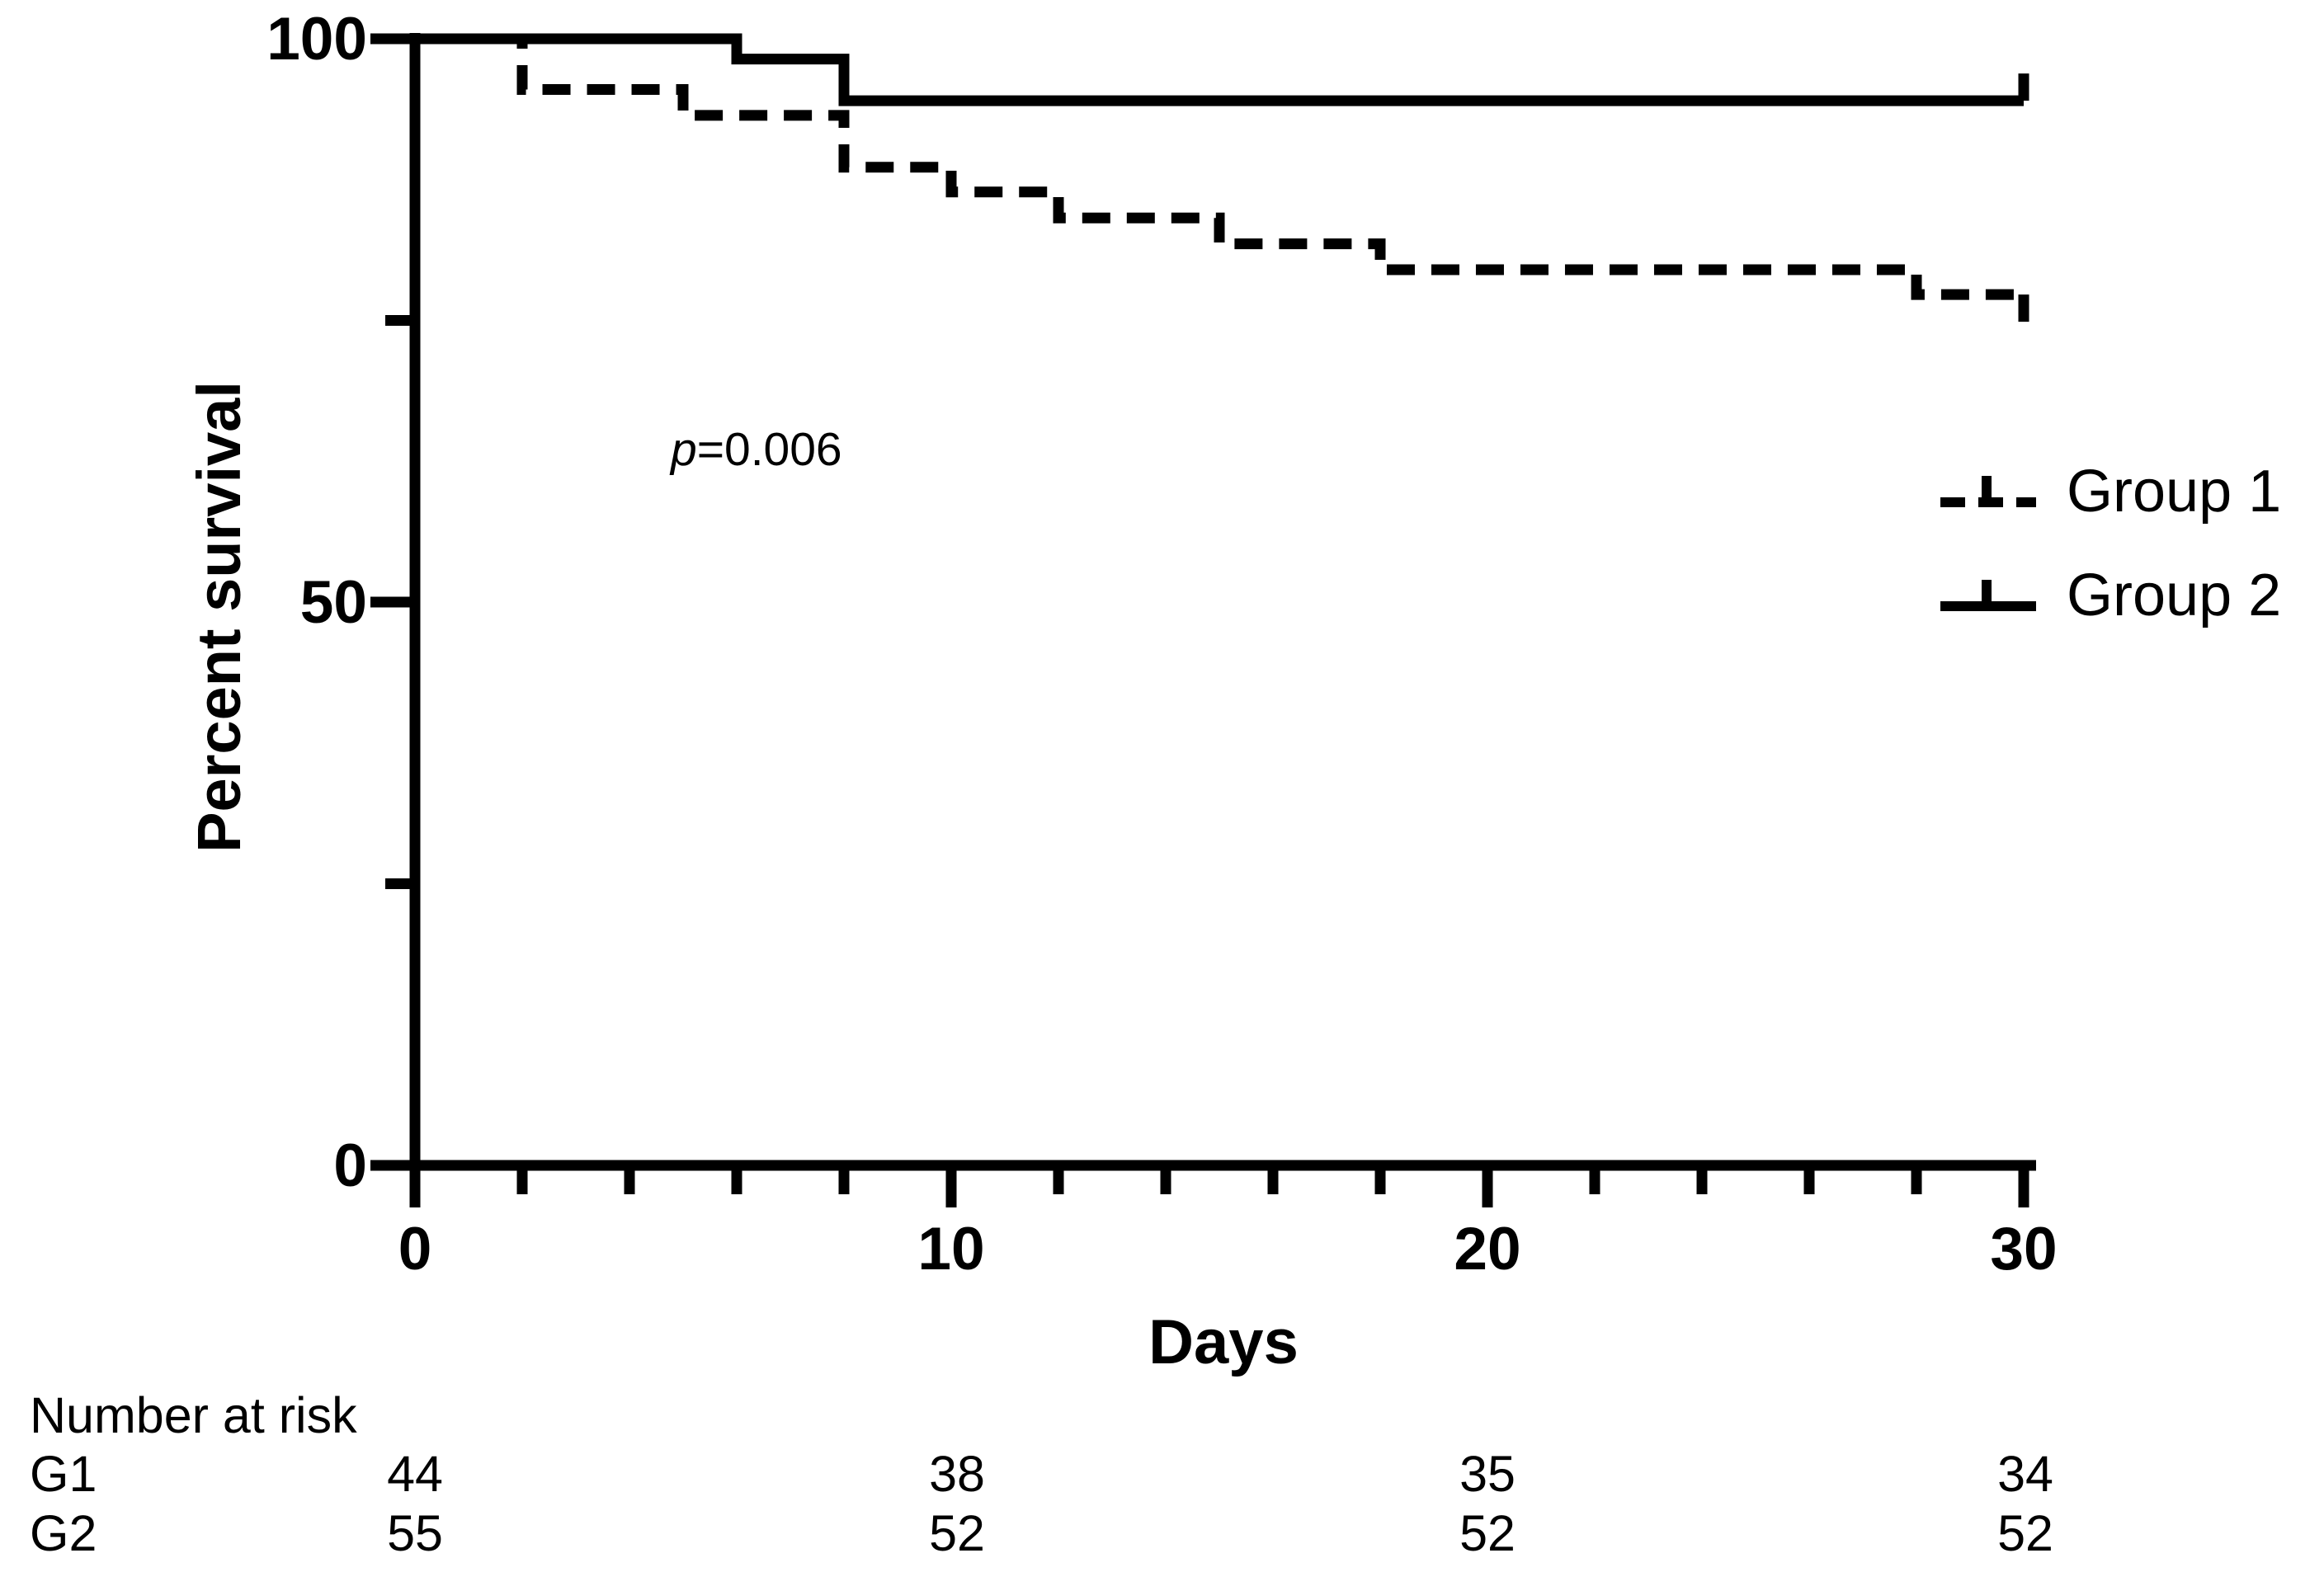 This screenshot has height=1572, width=2324. Describe the element at coordinates (2024, 1249) in the screenshot. I see `x-tick-label-30: 30` at that location.